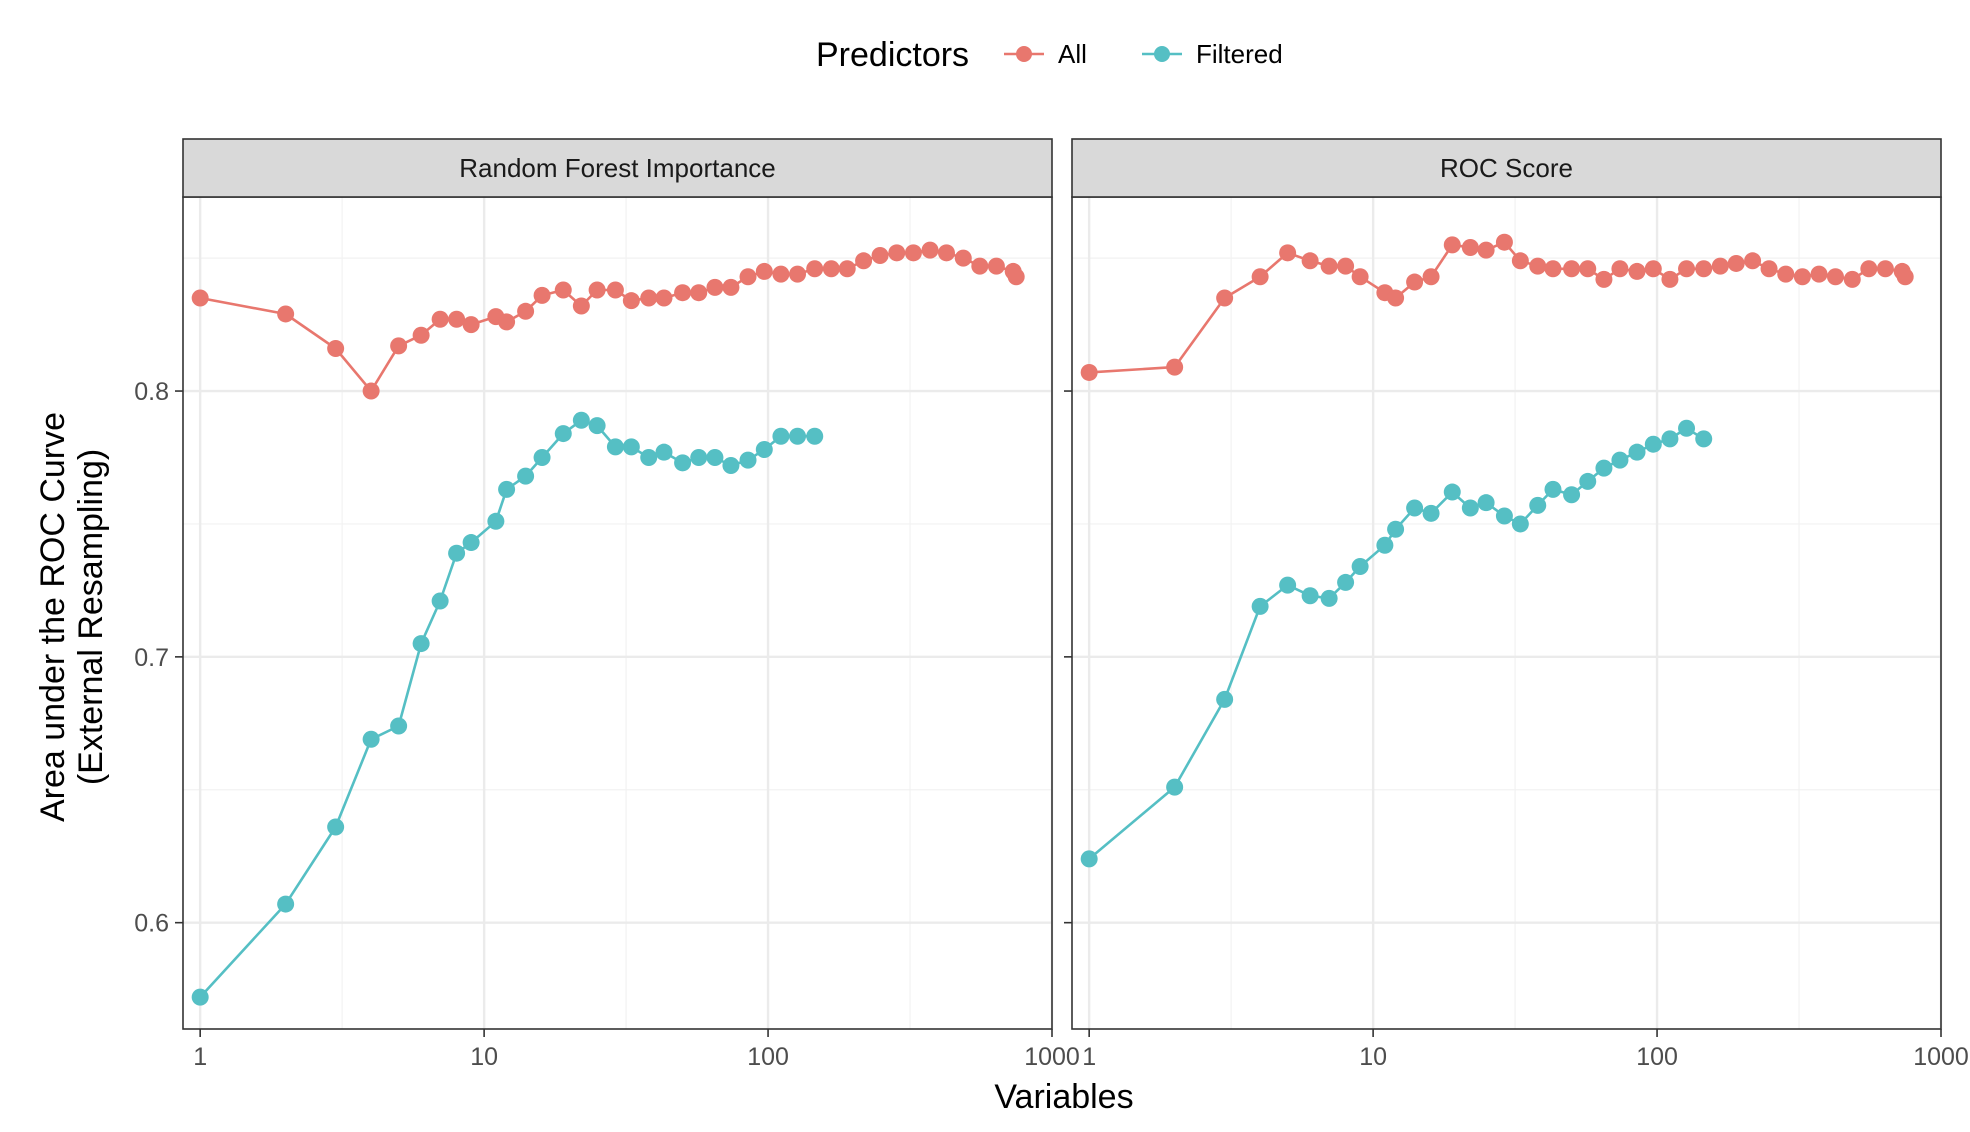 The width and height of the screenshot is (1970, 1132). I want to click on legend-title: Predictors, so click(892, 55).